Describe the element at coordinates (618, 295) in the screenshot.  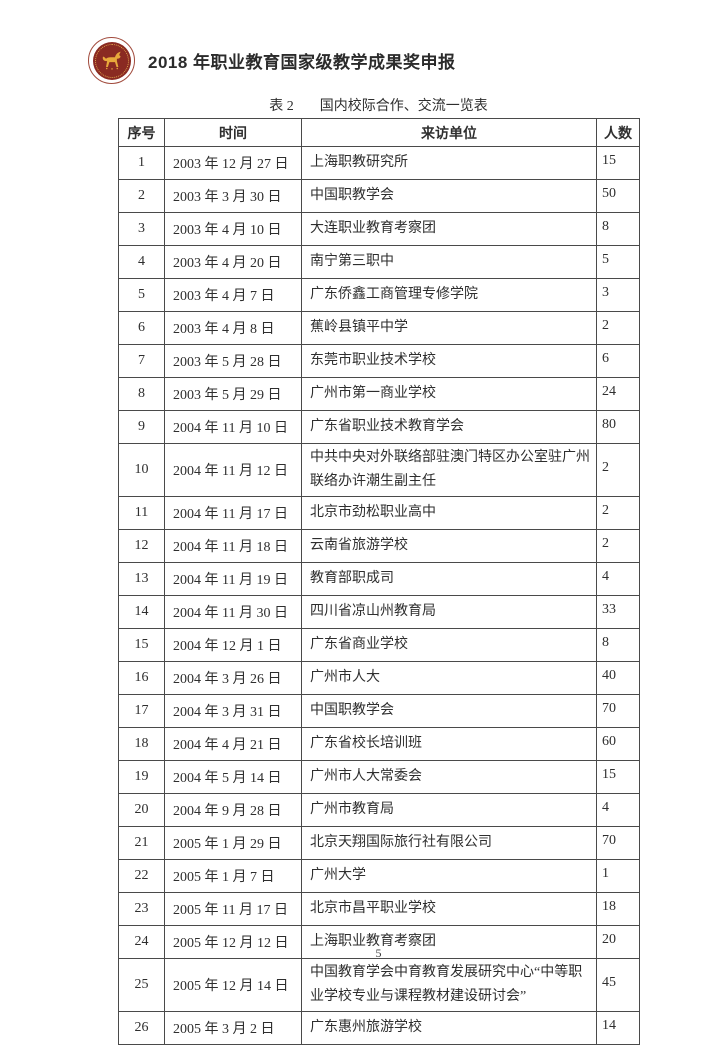
I see `cell-people-count: 3` at that location.